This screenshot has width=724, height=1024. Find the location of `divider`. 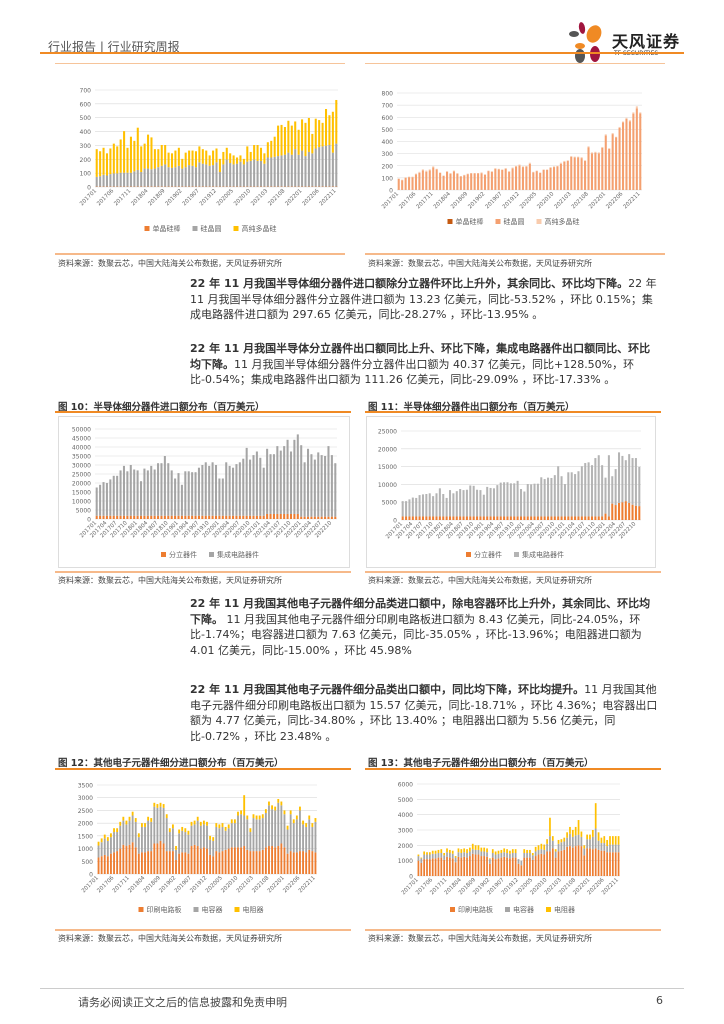

divider is located at coordinates (200, 63).